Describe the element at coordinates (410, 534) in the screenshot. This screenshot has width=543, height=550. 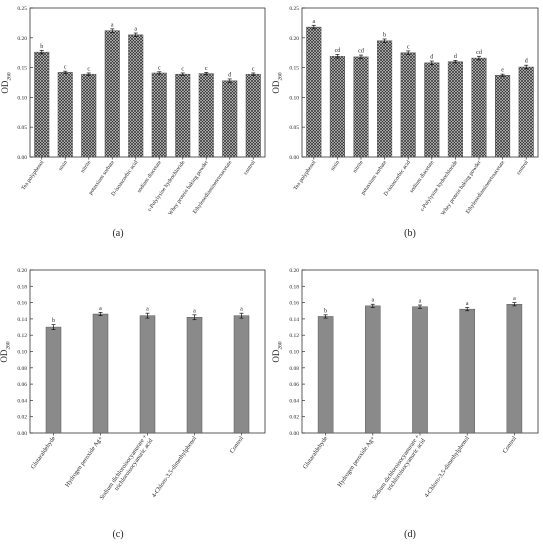
I see `panel-label: (d)` at that location.